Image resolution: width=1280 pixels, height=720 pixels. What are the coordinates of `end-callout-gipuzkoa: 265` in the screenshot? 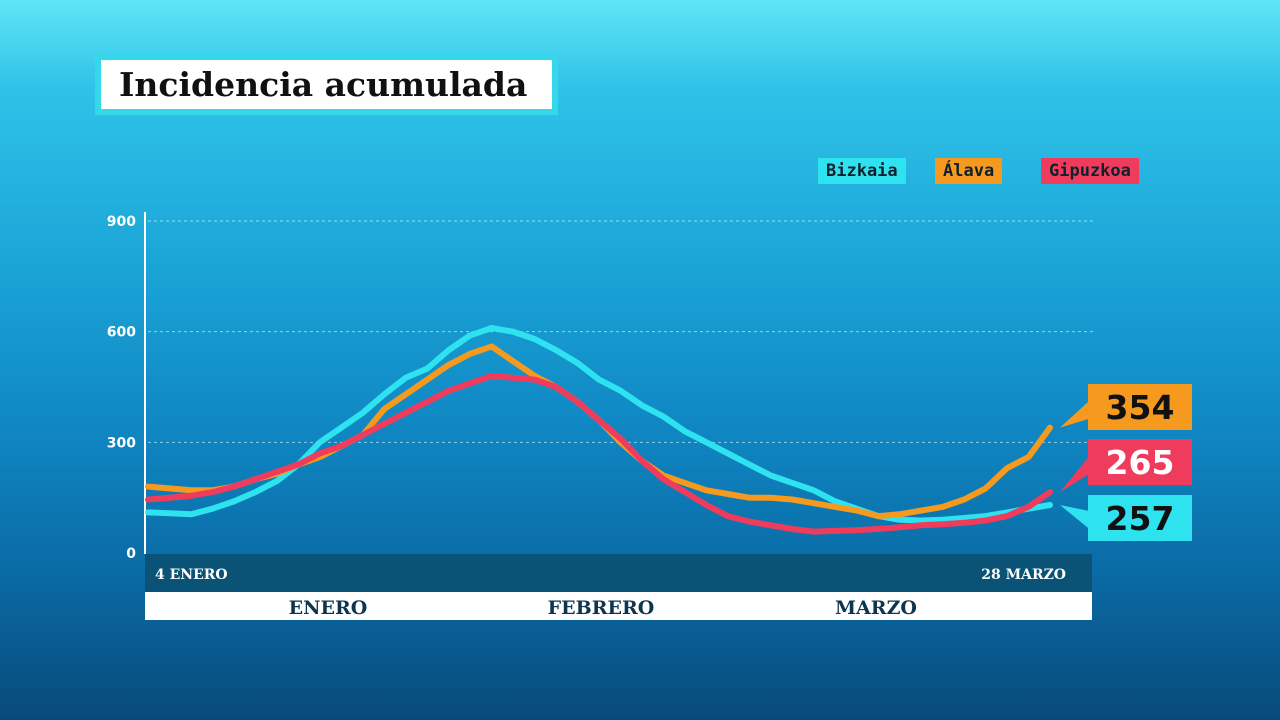 It's located at (1126, 466).